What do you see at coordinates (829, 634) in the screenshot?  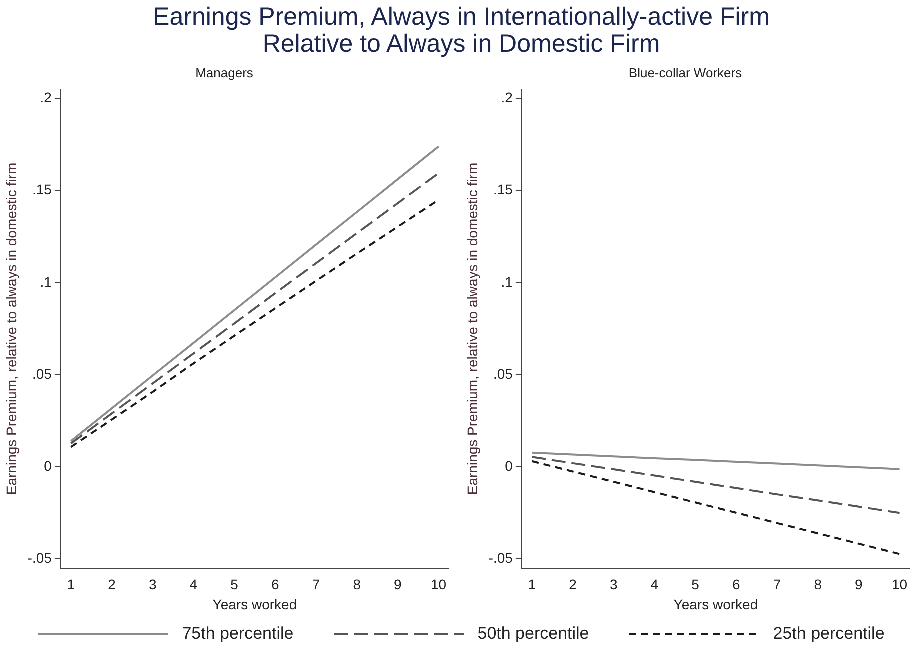 I see `legend-label: 25th percentile` at bounding box center [829, 634].